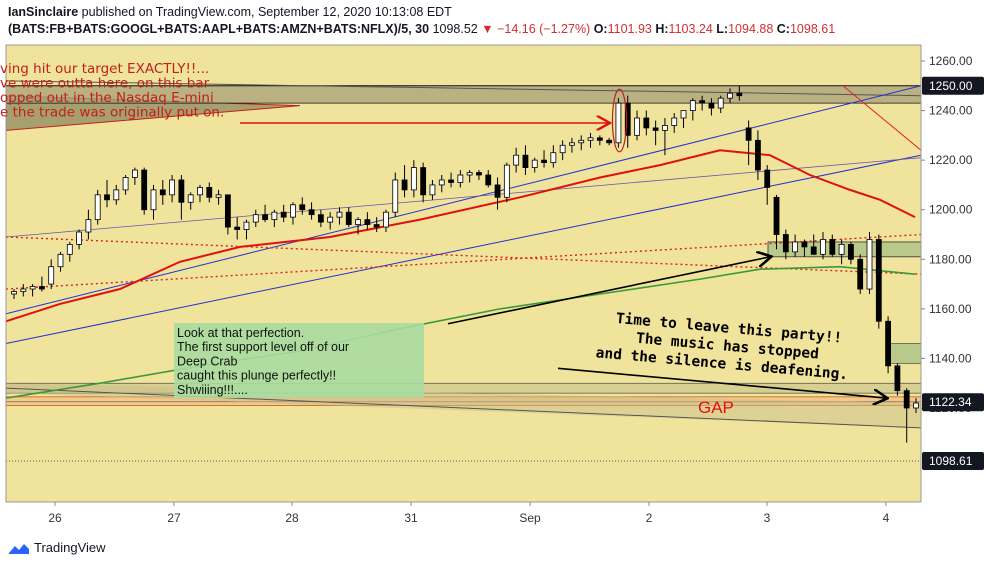  Describe the element at coordinates (767, 518) in the screenshot. I see `x-tick-label: 3` at that location.